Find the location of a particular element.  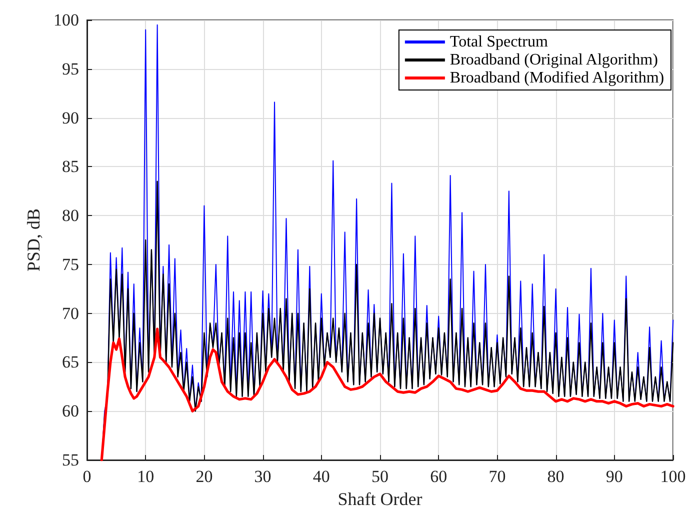

x-tick-label: 90 is located at coordinates (614, 476).